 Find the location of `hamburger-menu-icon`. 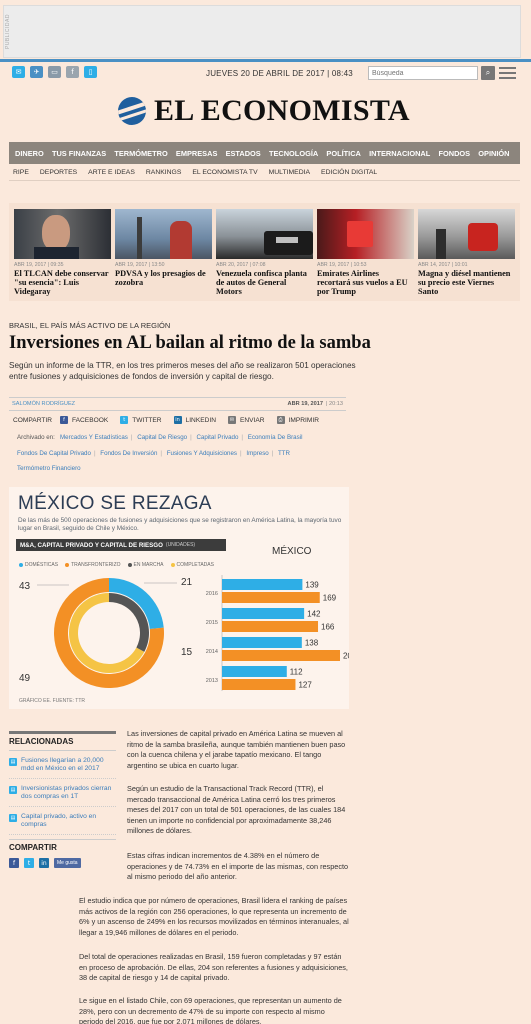

hamburger-menu-icon is located at coordinates (507, 73).